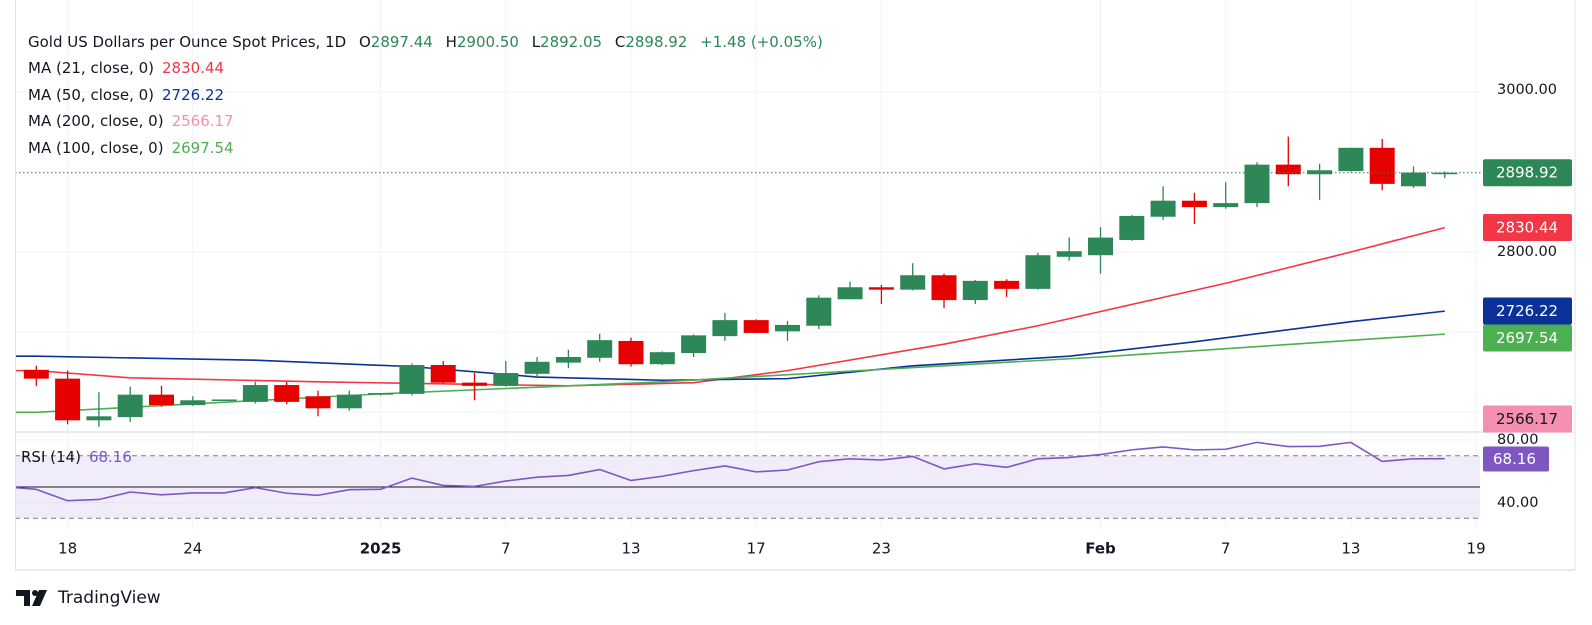 The image size is (1592, 625). What do you see at coordinates (126, 68) in the screenshot?
I see `ma21-legend: MA (21, close, 0) 2830.44` at bounding box center [126, 68].